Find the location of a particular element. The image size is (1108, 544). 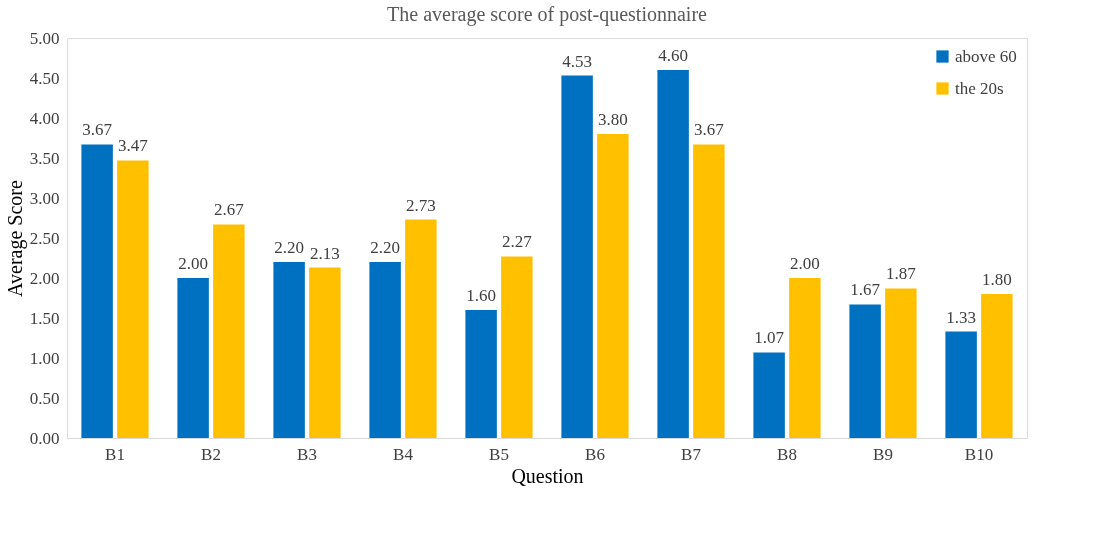

y-tick-label: 0.00 is located at coordinates (44, 438).